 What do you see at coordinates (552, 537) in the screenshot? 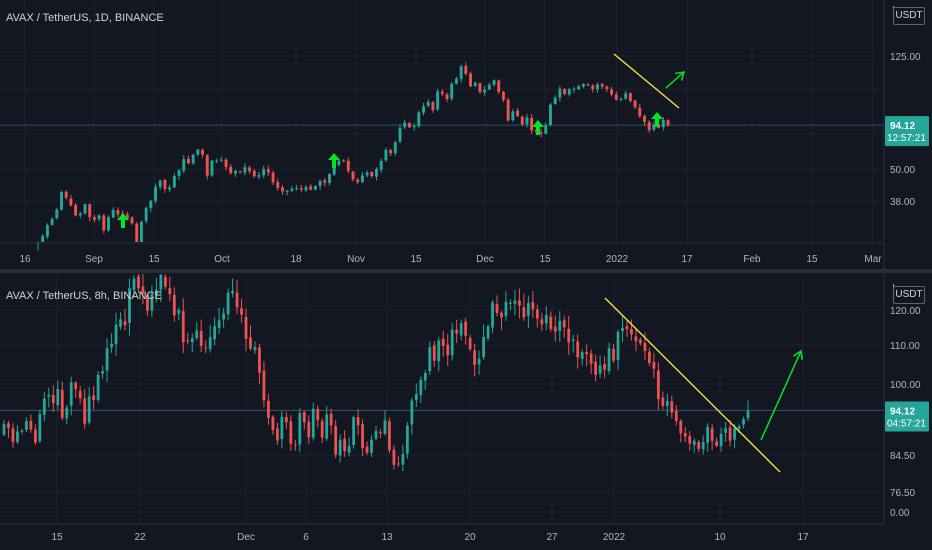
I see `bottom-time-tick-label: 27` at bounding box center [552, 537].